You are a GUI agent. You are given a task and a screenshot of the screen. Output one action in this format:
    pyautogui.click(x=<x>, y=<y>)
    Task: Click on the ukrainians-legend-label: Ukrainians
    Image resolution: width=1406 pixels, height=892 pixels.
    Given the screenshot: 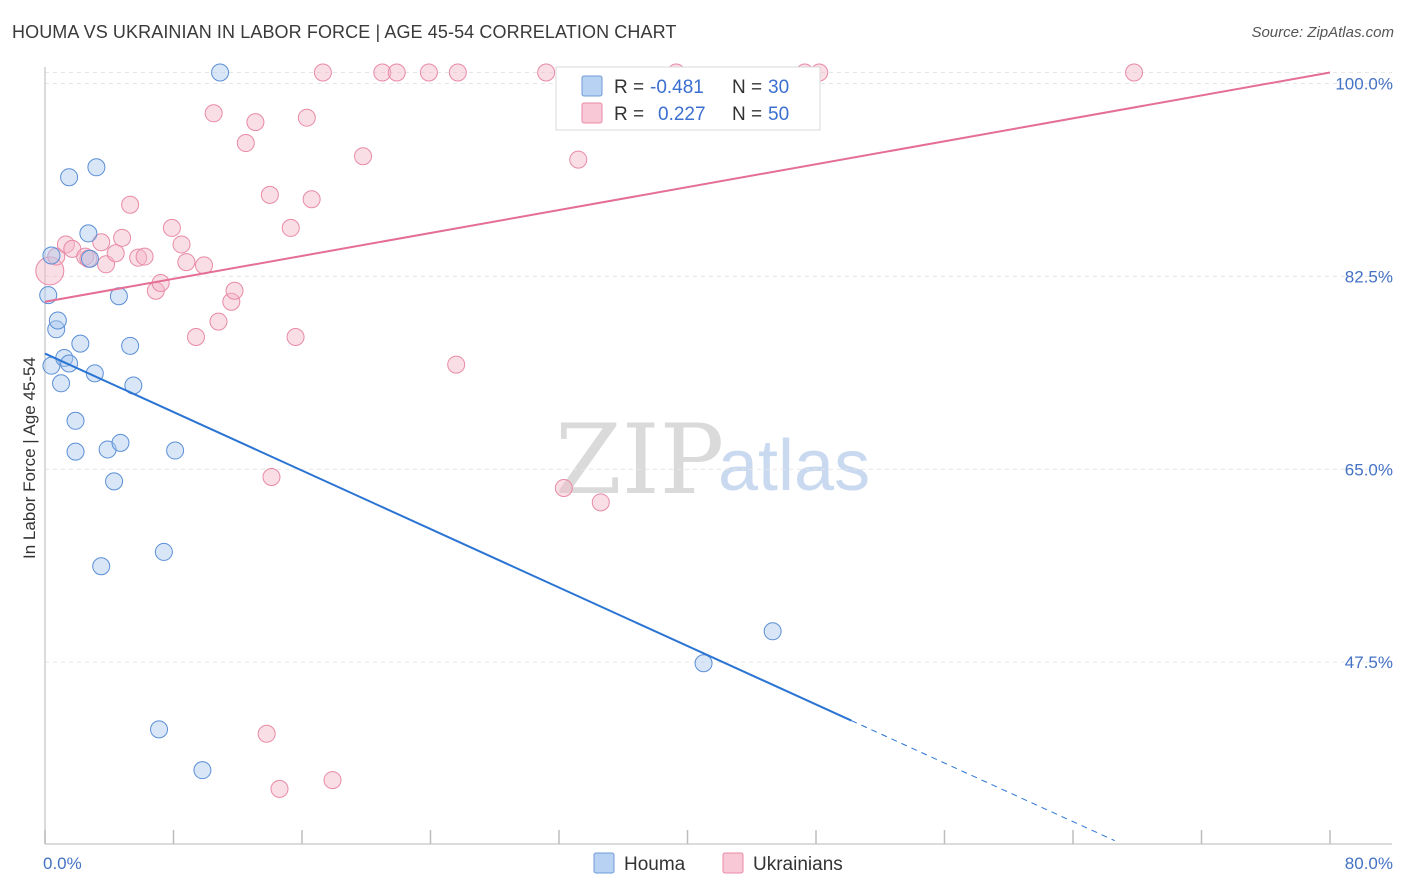 What is the action you would take?
    pyautogui.click(x=798, y=864)
    